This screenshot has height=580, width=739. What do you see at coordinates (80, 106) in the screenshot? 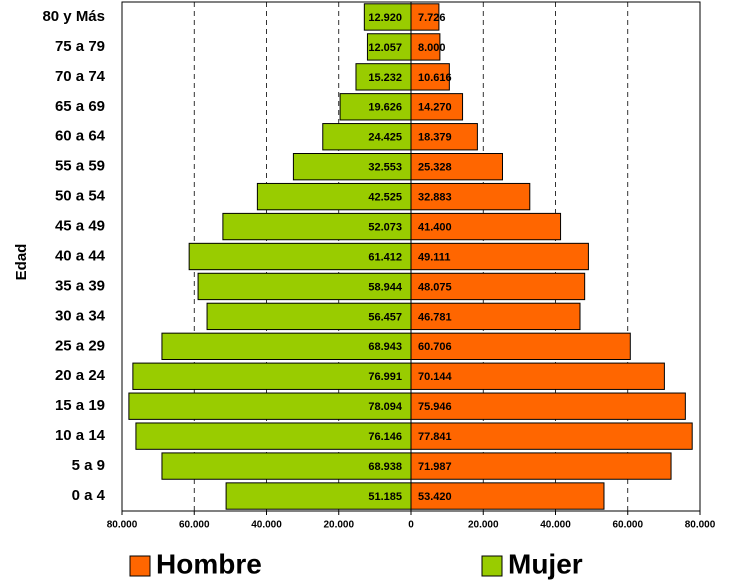
I see `y-tick-label: 65 a 69` at bounding box center [80, 106].